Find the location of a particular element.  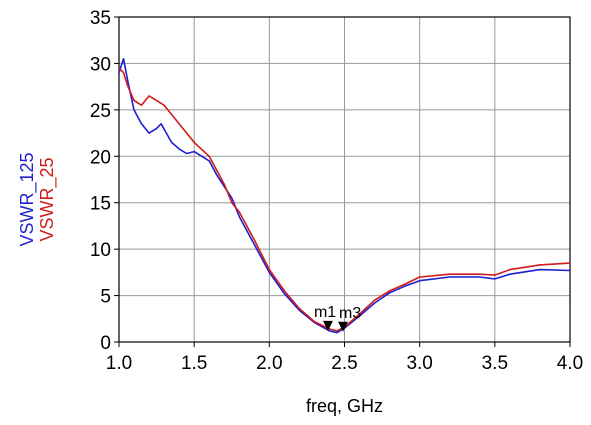

marker-label: m3 is located at coordinates (350, 313).